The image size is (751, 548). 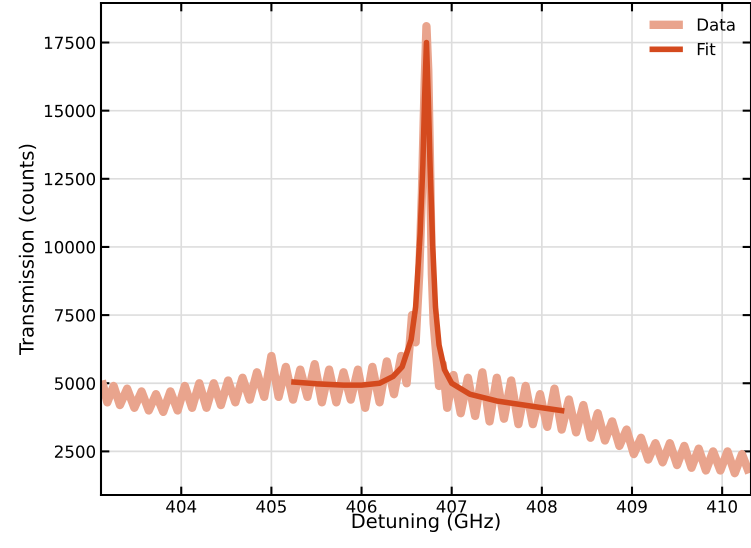 I want to click on x-tick-label: 409, so click(x=631, y=506).